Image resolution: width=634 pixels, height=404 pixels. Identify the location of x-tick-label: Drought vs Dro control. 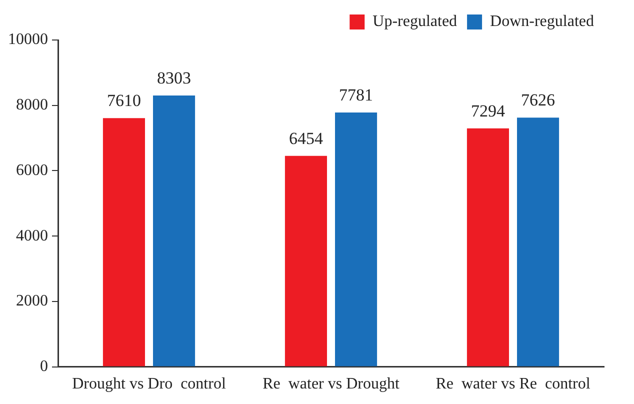
(149, 384).